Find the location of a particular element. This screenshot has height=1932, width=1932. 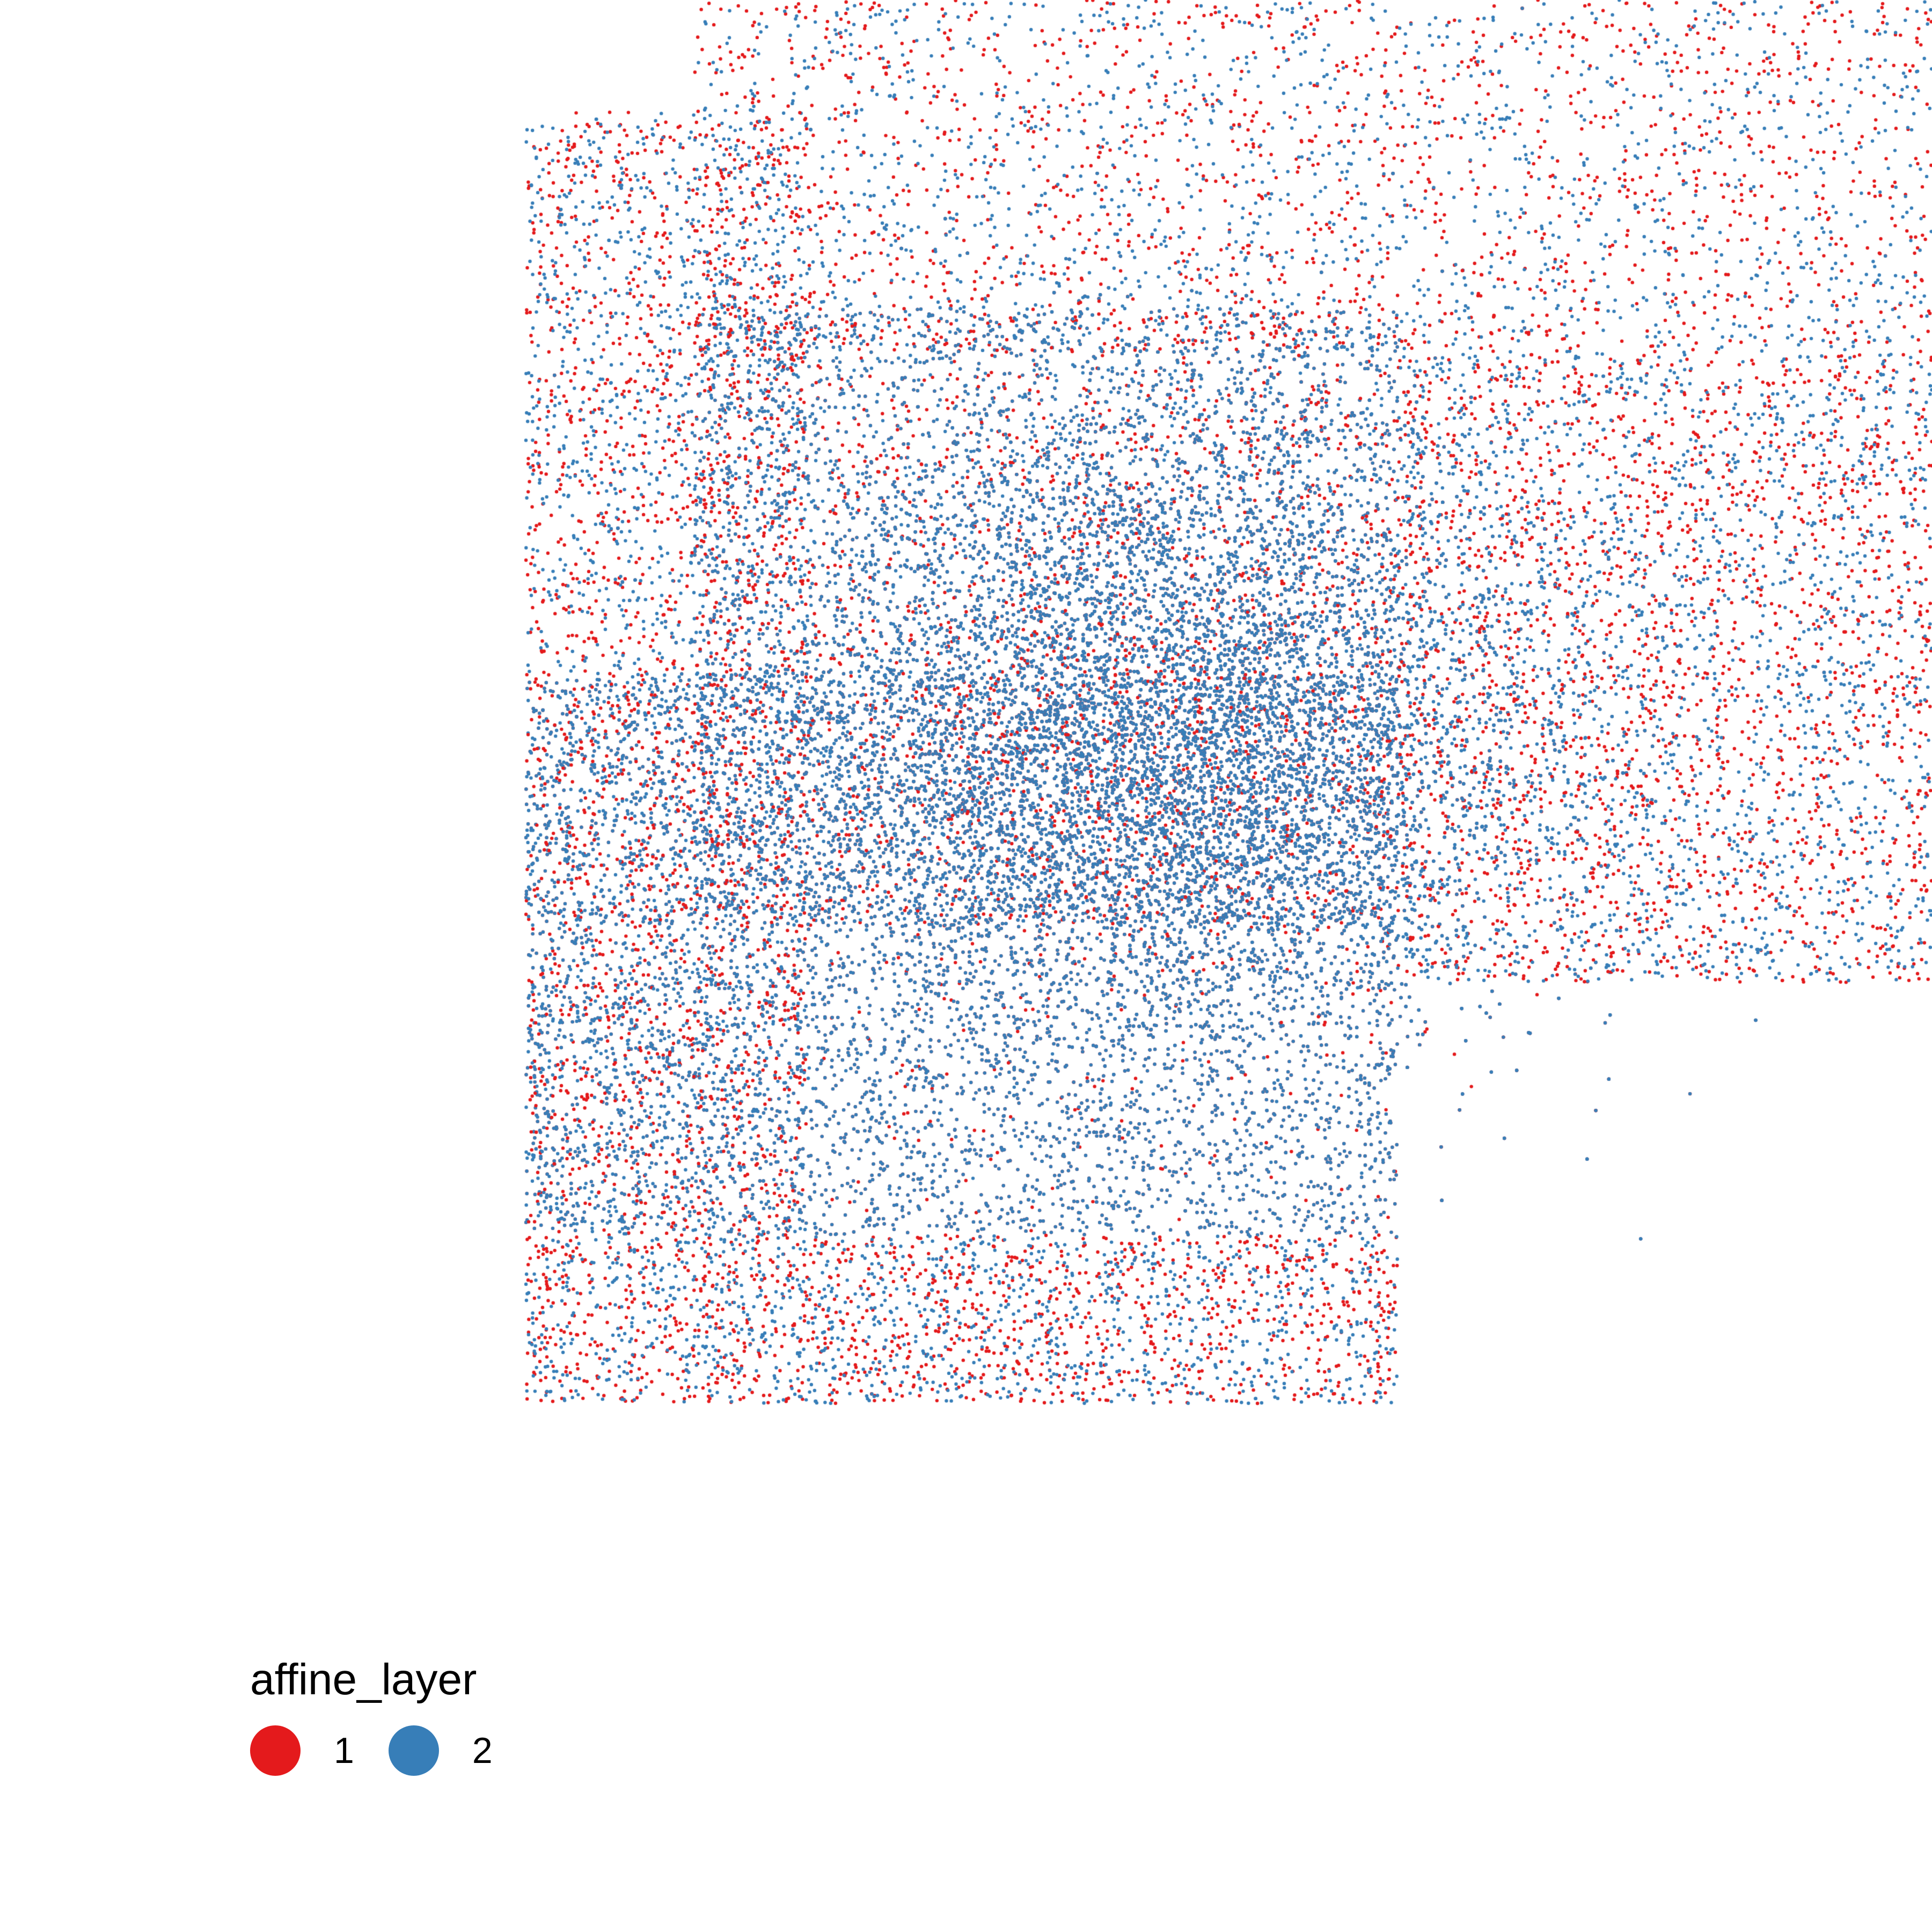

legend: affine_layer 1 2 is located at coordinates (388, 1716).